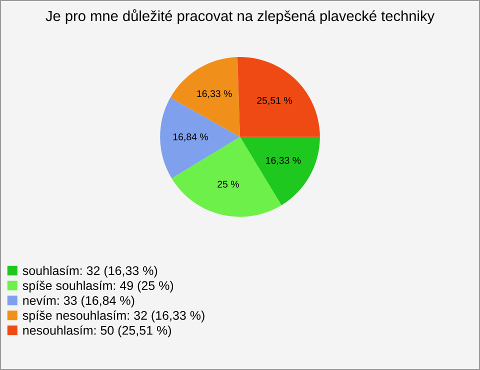 The height and width of the screenshot is (370, 480). What do you see at coordinates (240, 16) in the screenshot?
I see `chart-title: Je pro mne důležité pracovat na zlepšená plavecké techniky` at bounding box center [240, 16].